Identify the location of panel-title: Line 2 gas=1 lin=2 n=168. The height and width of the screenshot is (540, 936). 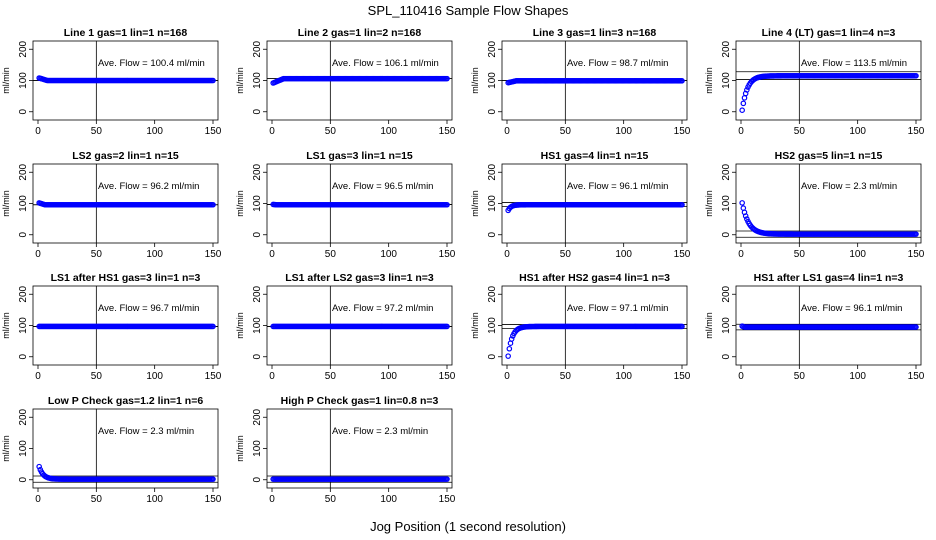
(360, 33).